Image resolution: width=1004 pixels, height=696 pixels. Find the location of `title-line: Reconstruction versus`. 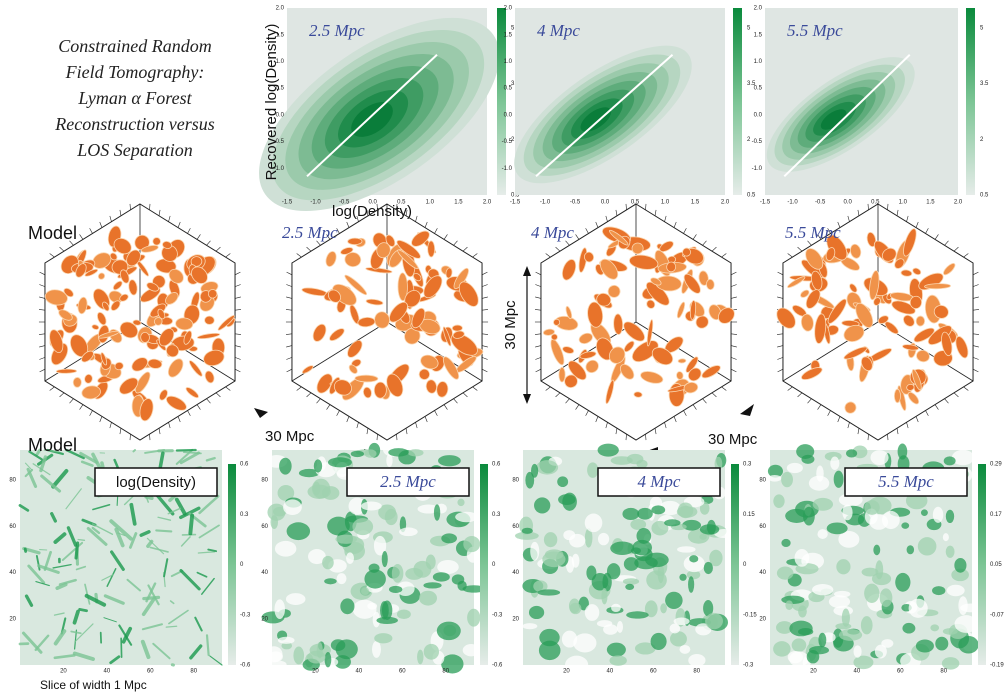

title-line: Reconstruction versus is located at coordinates (134, 124).